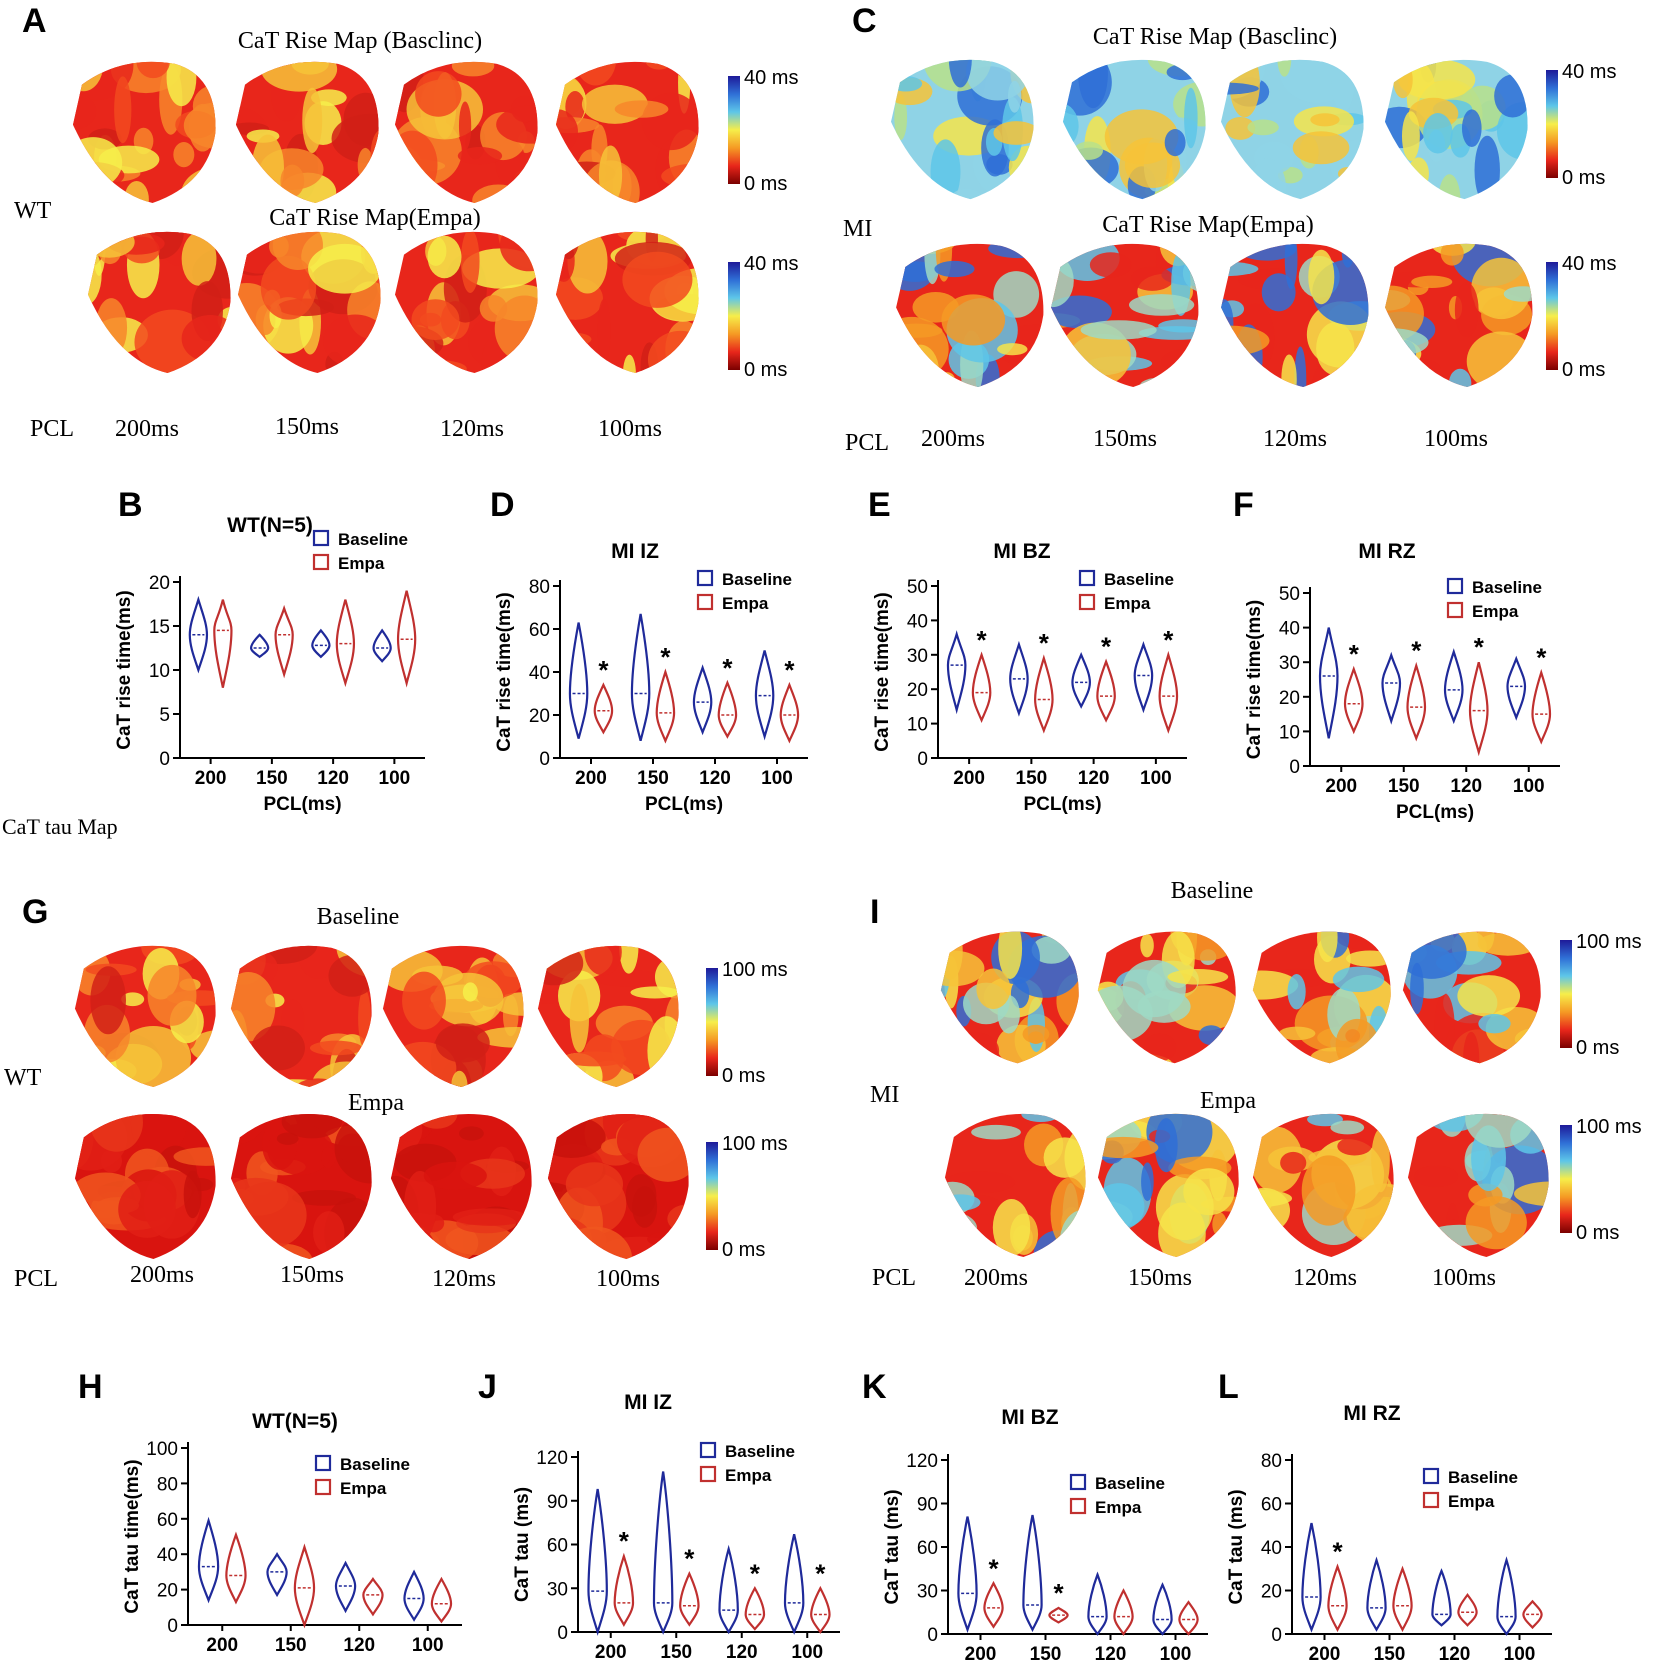  What do you see at coordinates (917, 656) in the screenshot?
I see `y-tick-label: 30` at bounding box center [917, 656].